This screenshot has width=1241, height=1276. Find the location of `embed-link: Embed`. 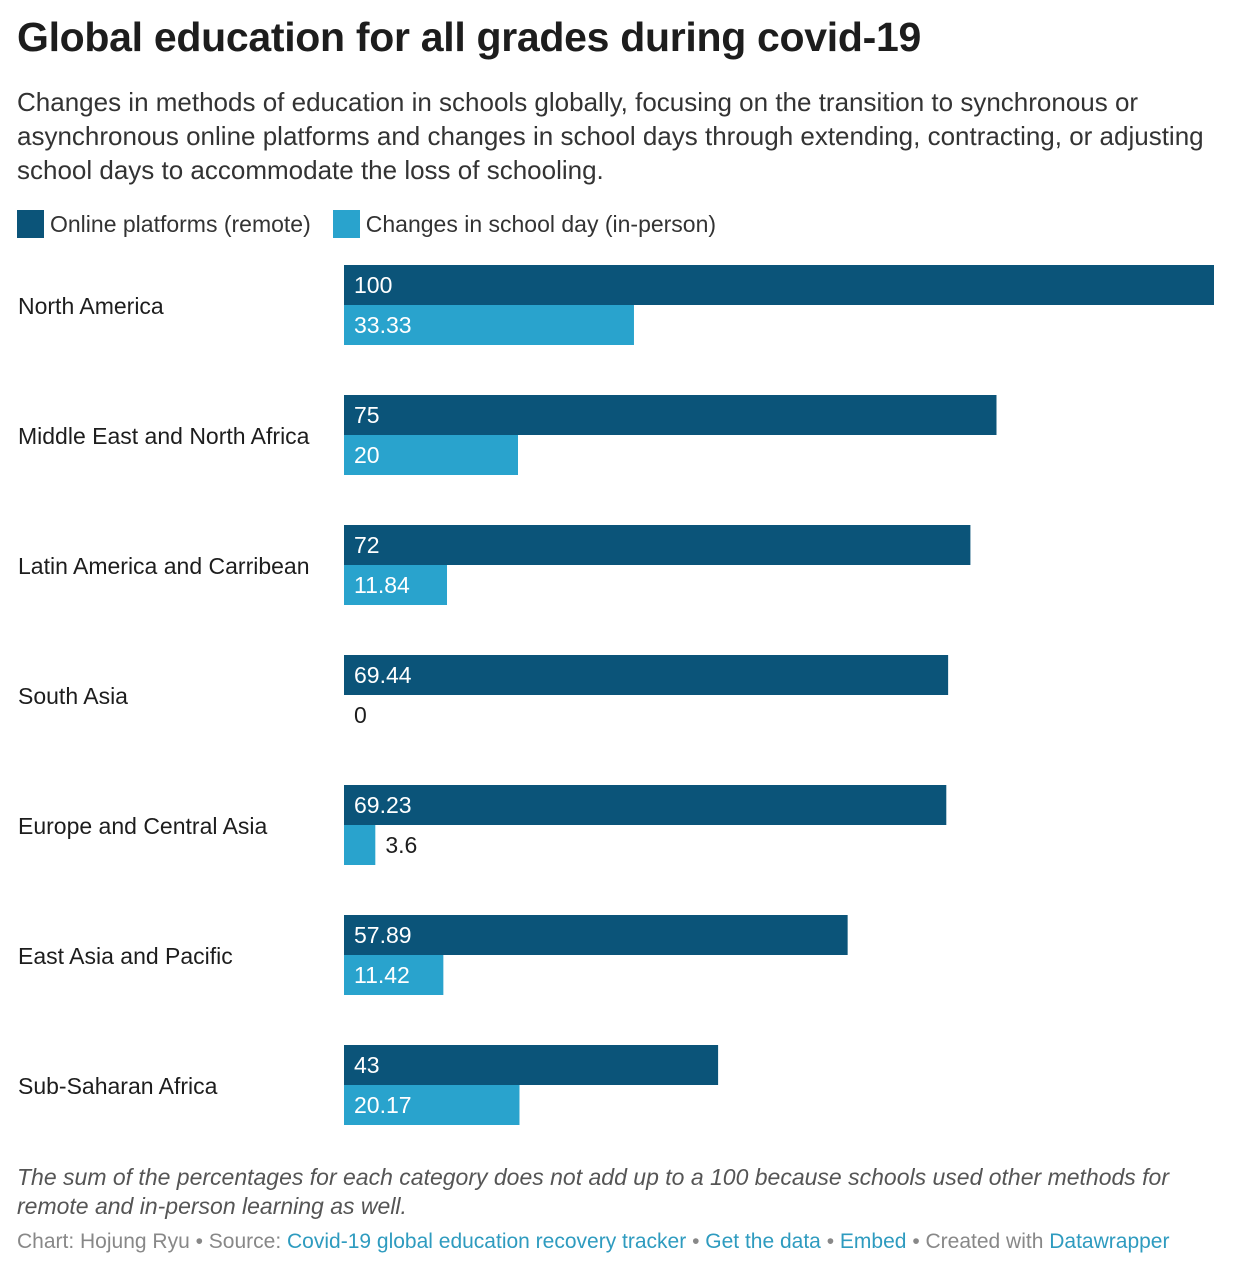

embed-link: Embed is located at coordinates (873, 1241).